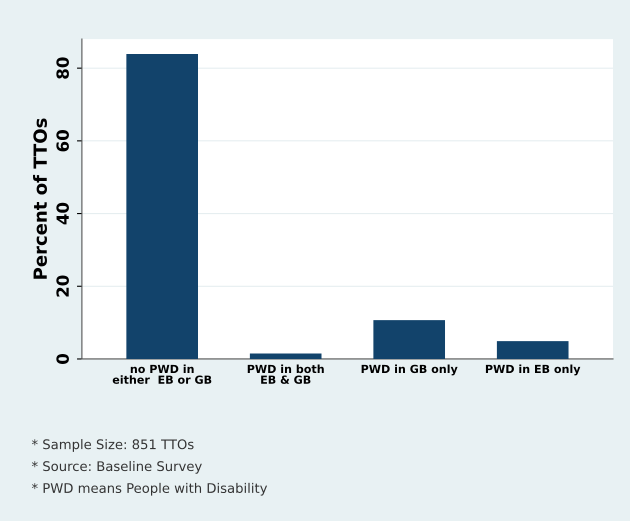 The width and height of the screenshot is (630, 521). I want to click on x-tick-label: PWD in GB only, so click(410, 370).